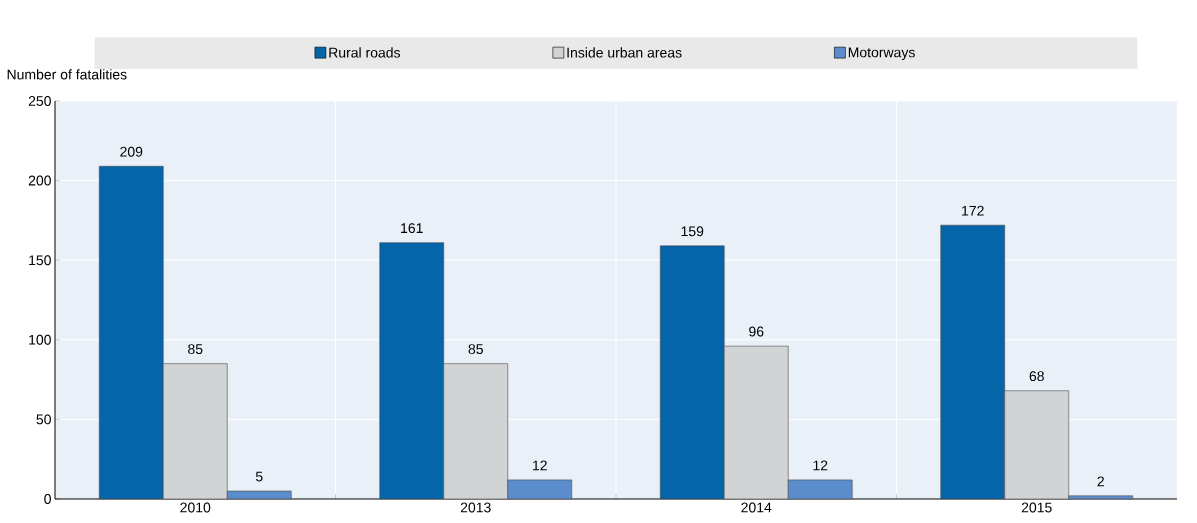 The width and height of the screenshot is (1197, 523). What do you see at coordinates (259, 476) in the screenshot?
I see `data-label: 5` at bounding box center [259, 476].